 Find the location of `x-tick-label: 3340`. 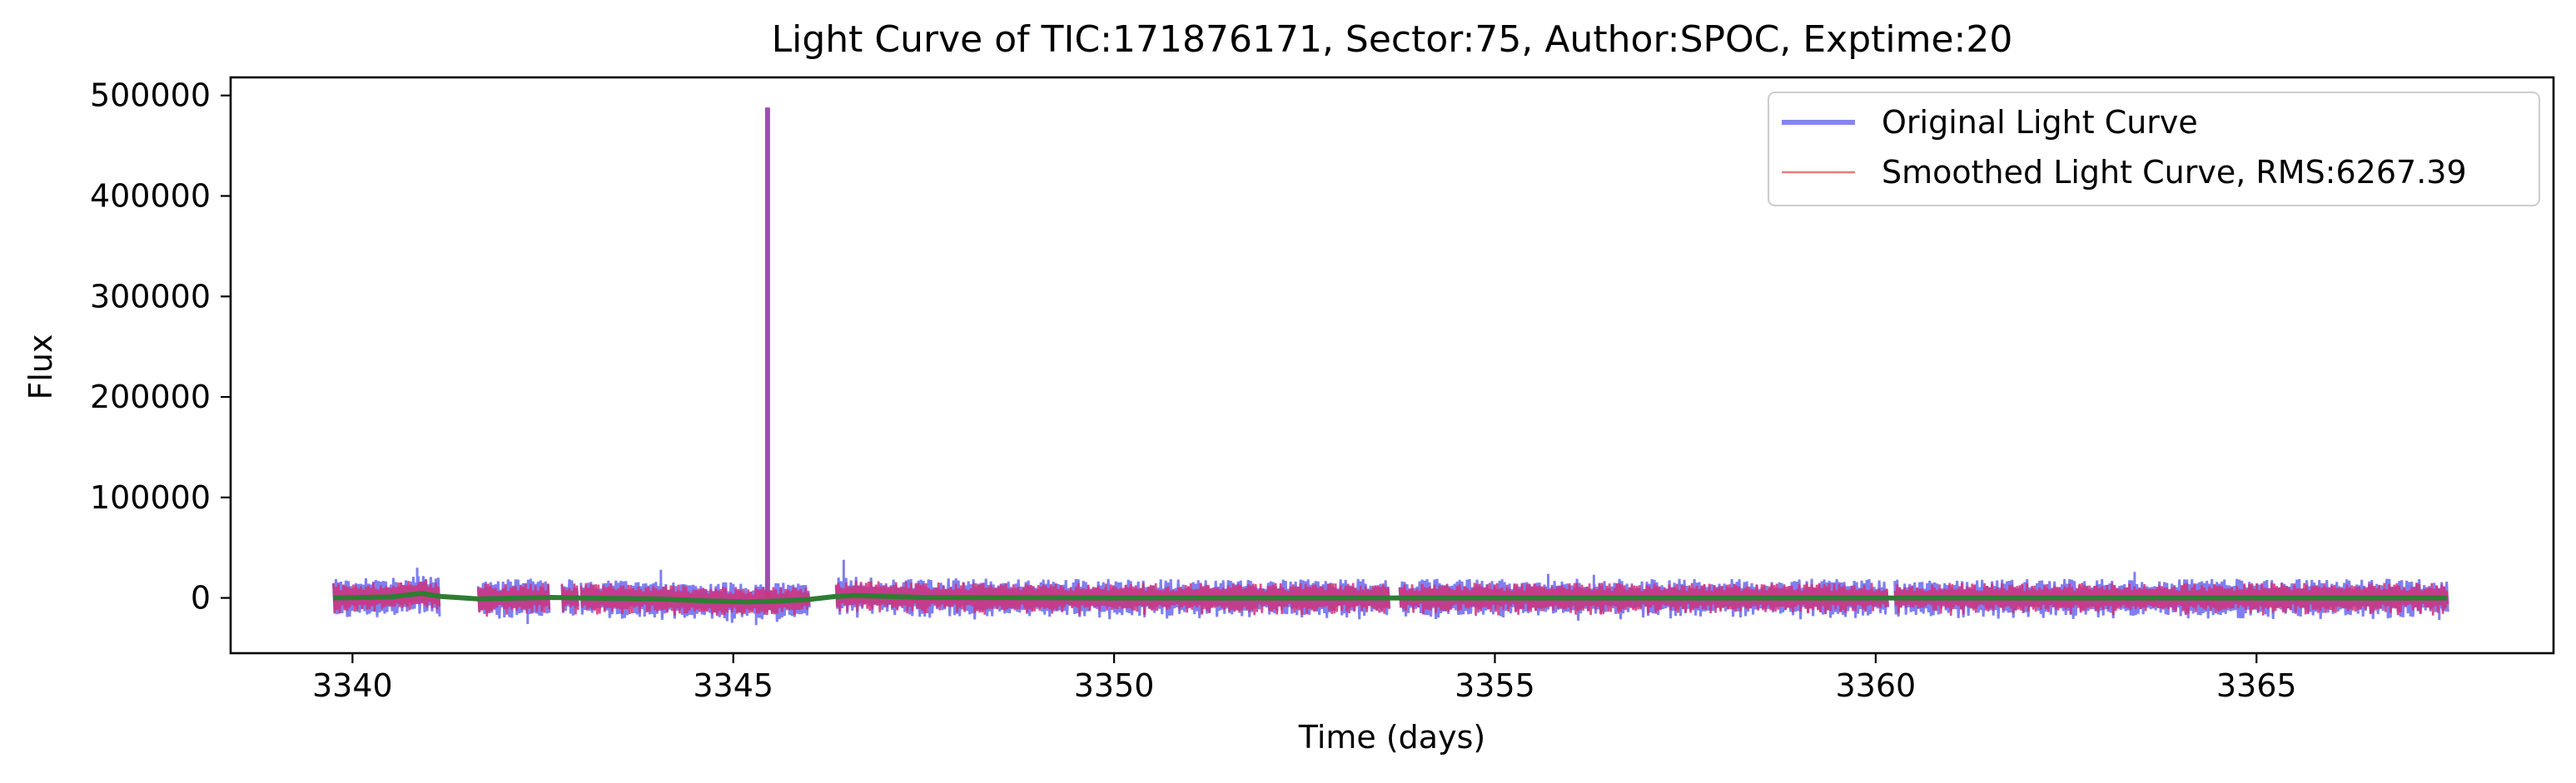

x-tick-label: 3340 is located at coordinates (352, 685).